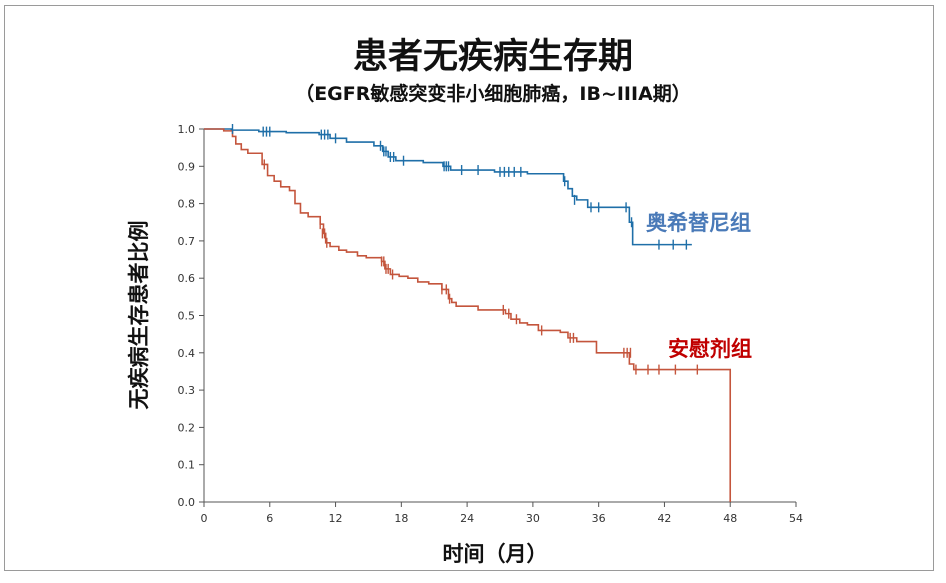 This screenshot has width=946, height=583. Describe the element at coordinates (493, 57) in the screenshot. I see `chart-title: 患者无疾病生存期` at that location.